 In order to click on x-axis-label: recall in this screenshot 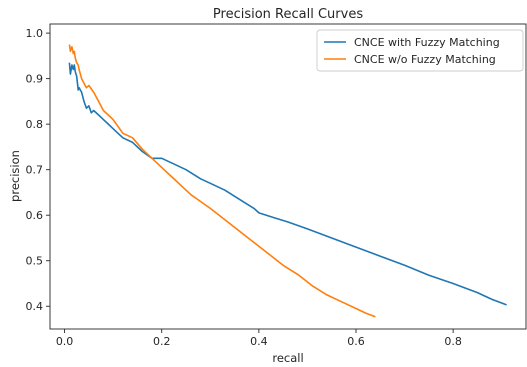, I will do `click(287, 358)`.